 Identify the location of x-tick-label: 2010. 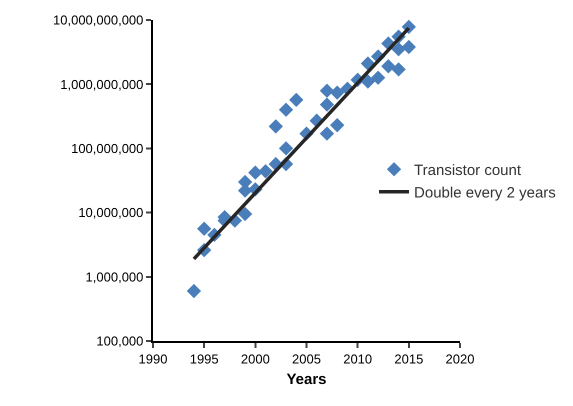
(357, 359).